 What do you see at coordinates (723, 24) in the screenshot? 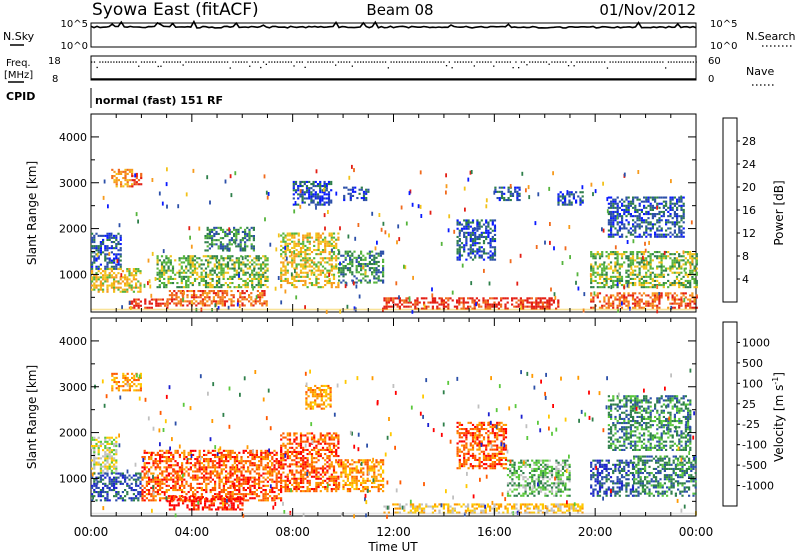
I see `nsky-right-tick-top: 10^5` at bounding box center [723, 24].